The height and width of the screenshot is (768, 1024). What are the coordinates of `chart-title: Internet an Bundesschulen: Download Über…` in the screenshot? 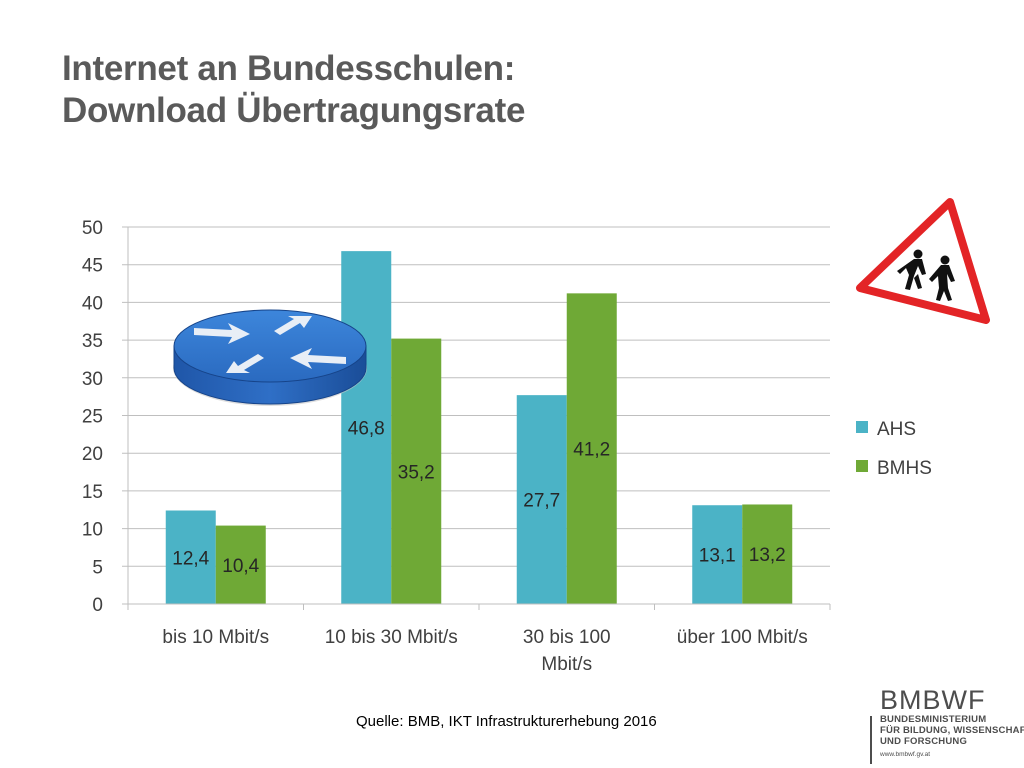 It's located at (293, 90).